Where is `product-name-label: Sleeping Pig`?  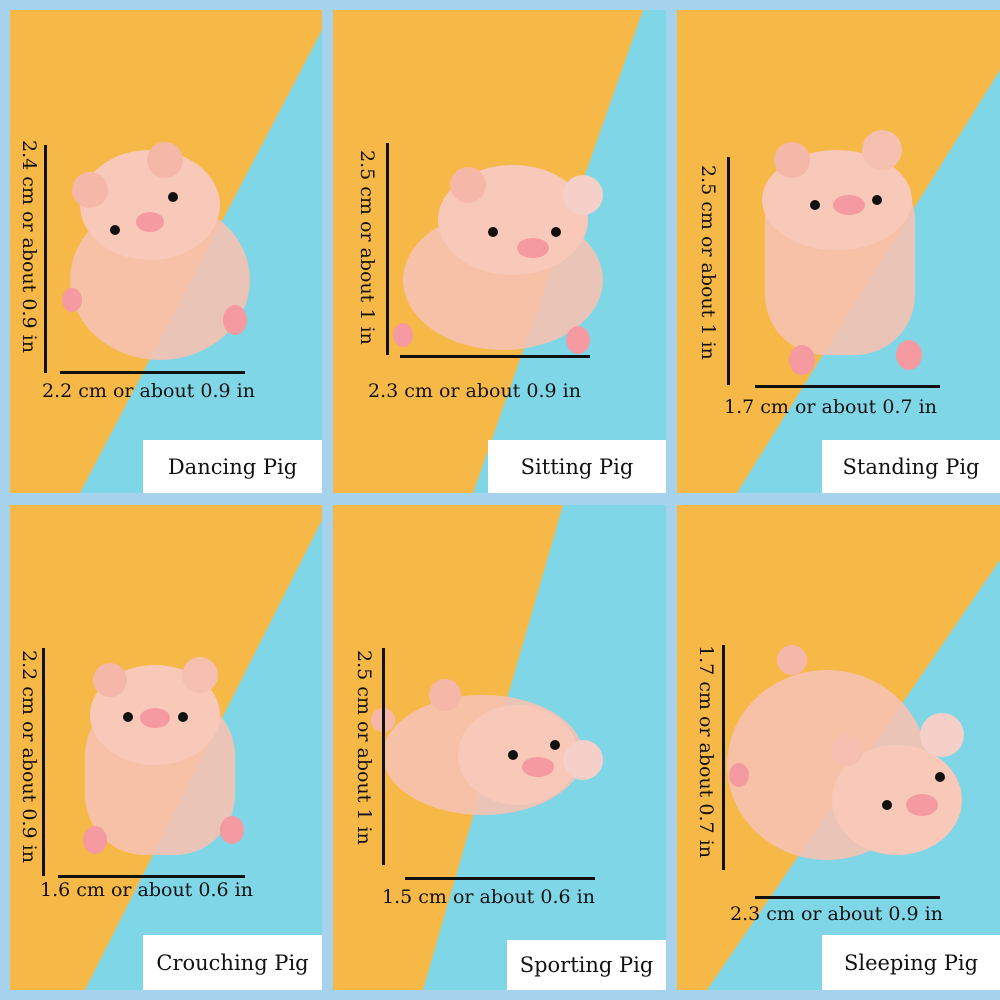
product-name-label: Sleeping Pig is located at coordinates (911, 962).